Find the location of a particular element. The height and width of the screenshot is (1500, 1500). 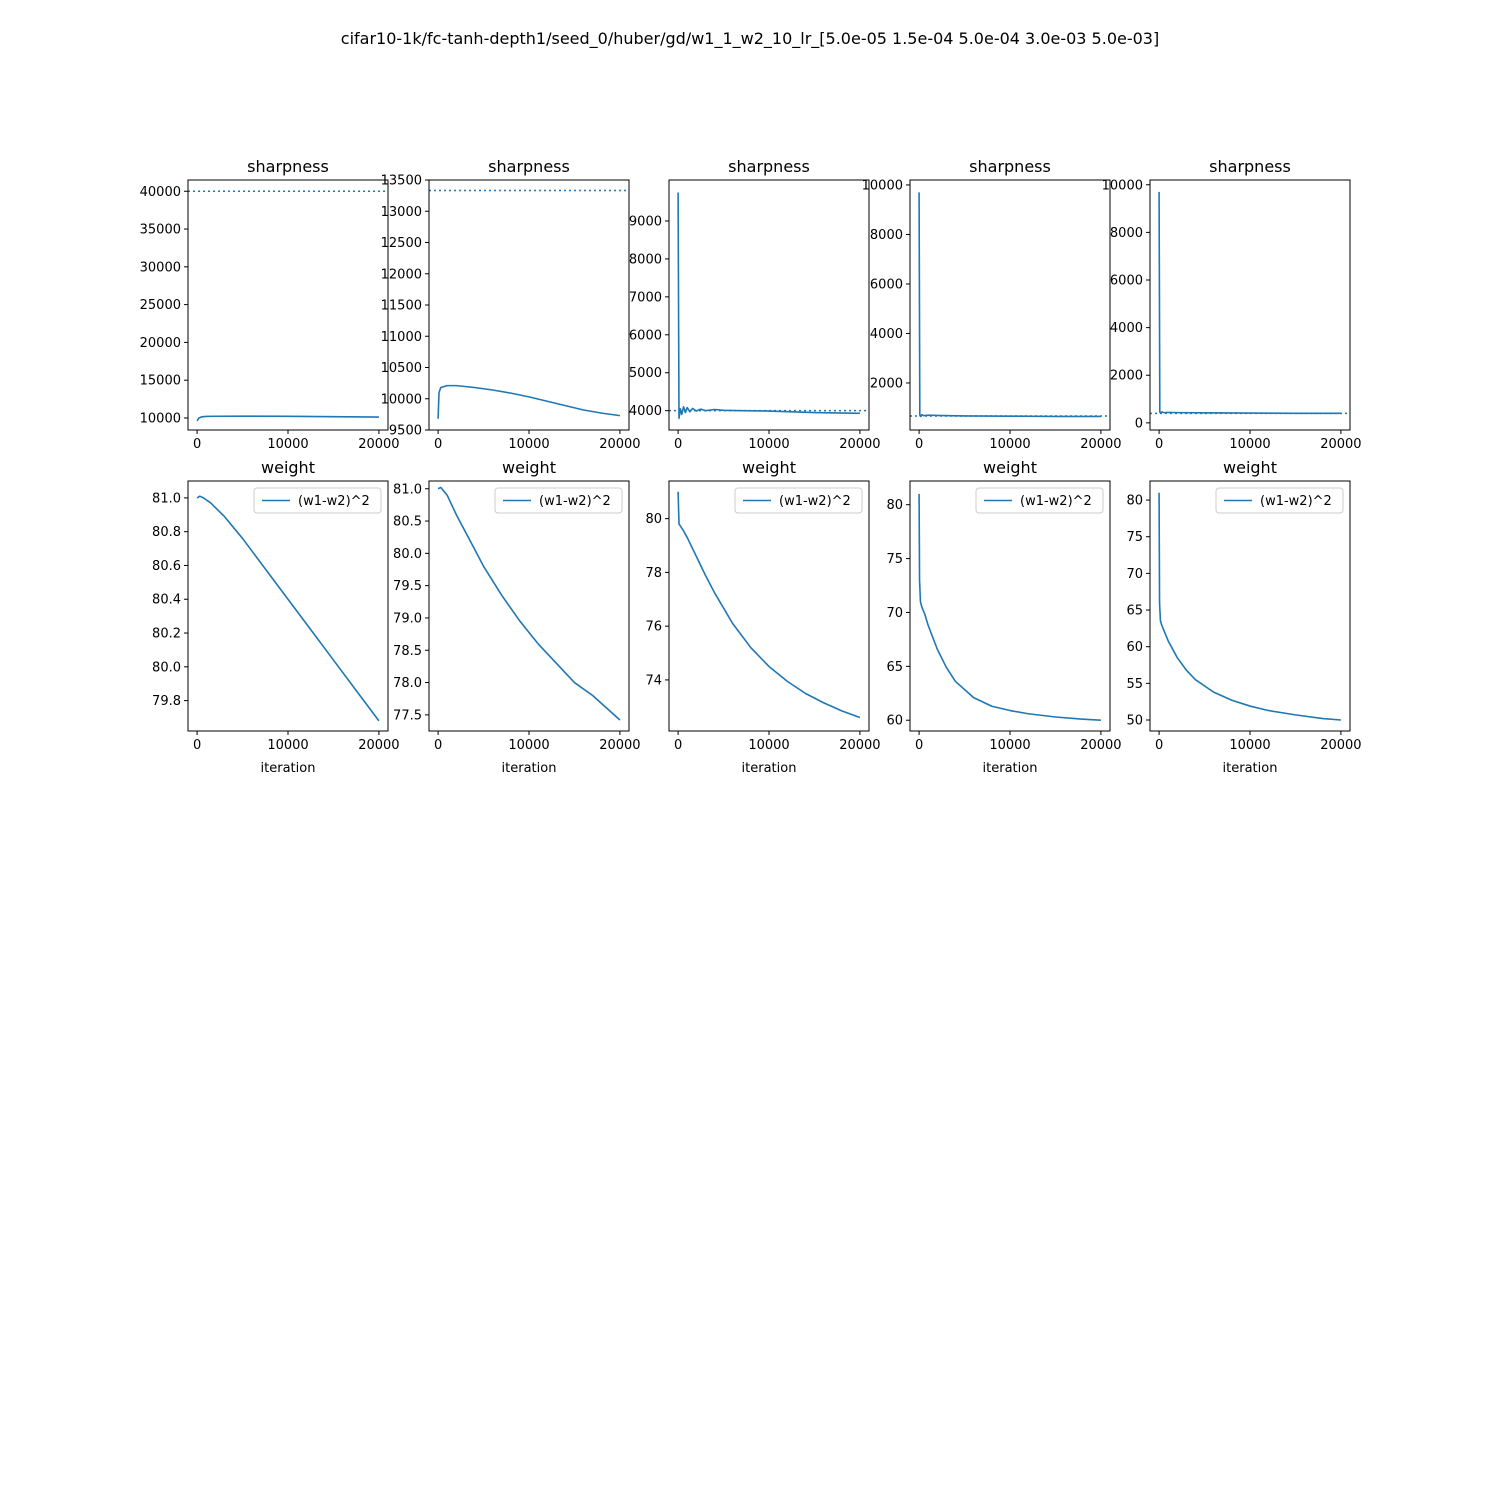

y-tick-label: 50 is located at coordinates (1134, 721).